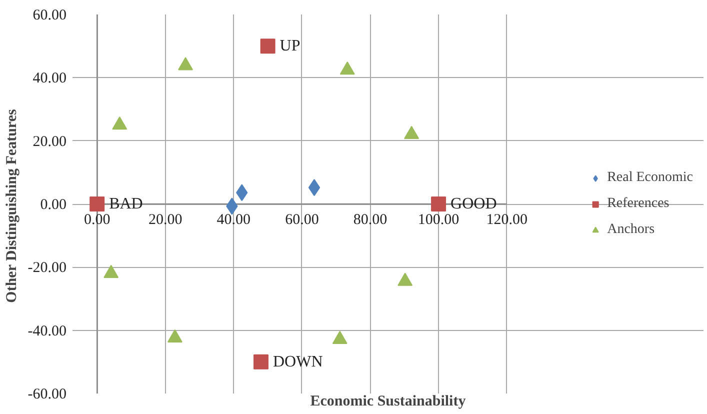  What do you see at coordinates (49, 78) in the screenshot?
I see `y-tick-label: 40.00` at bounding box center [49, 78].